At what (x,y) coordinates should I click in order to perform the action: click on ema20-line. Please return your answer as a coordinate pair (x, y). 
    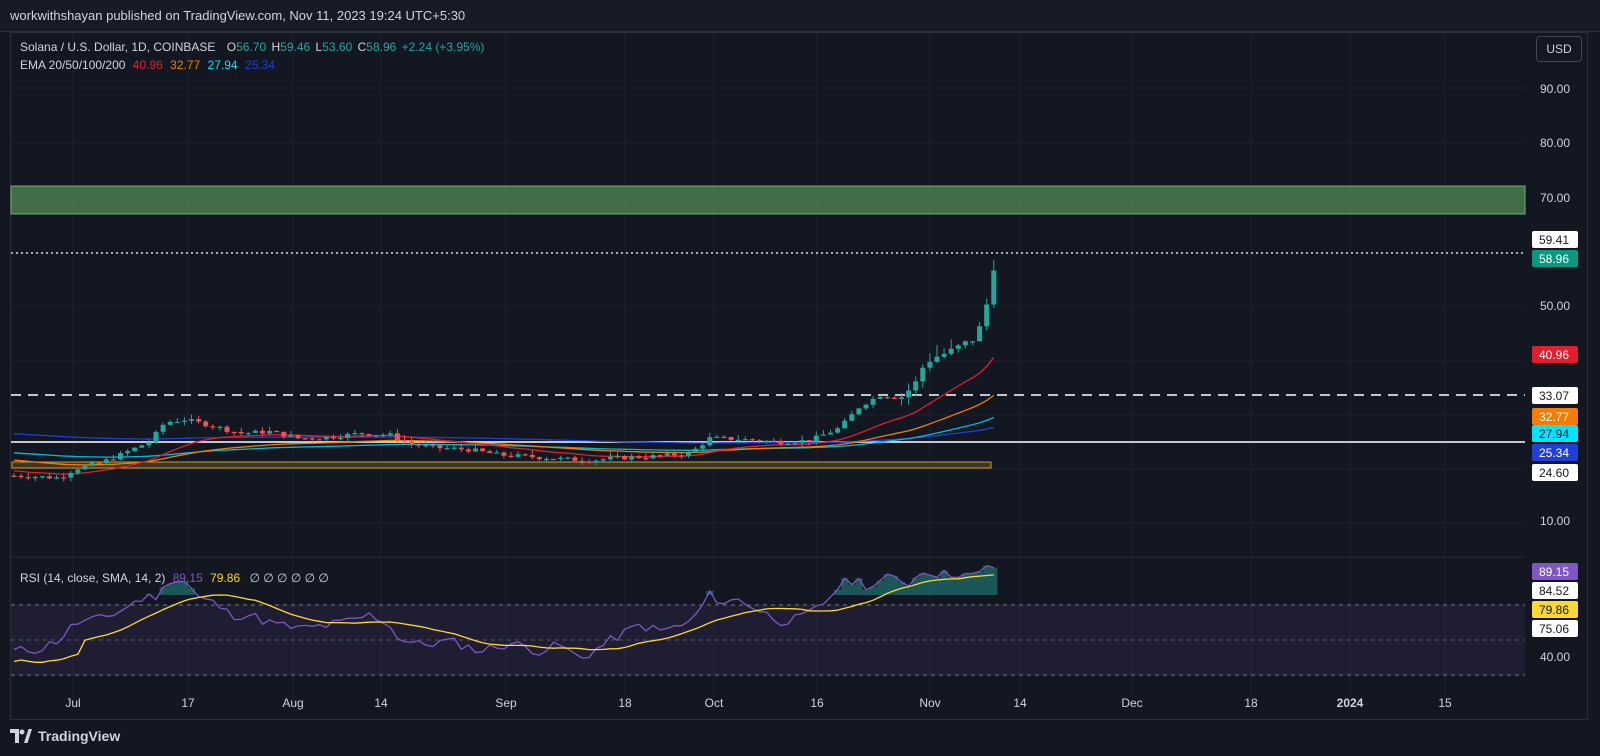
    Looking at the image, I should click on (504, 415).